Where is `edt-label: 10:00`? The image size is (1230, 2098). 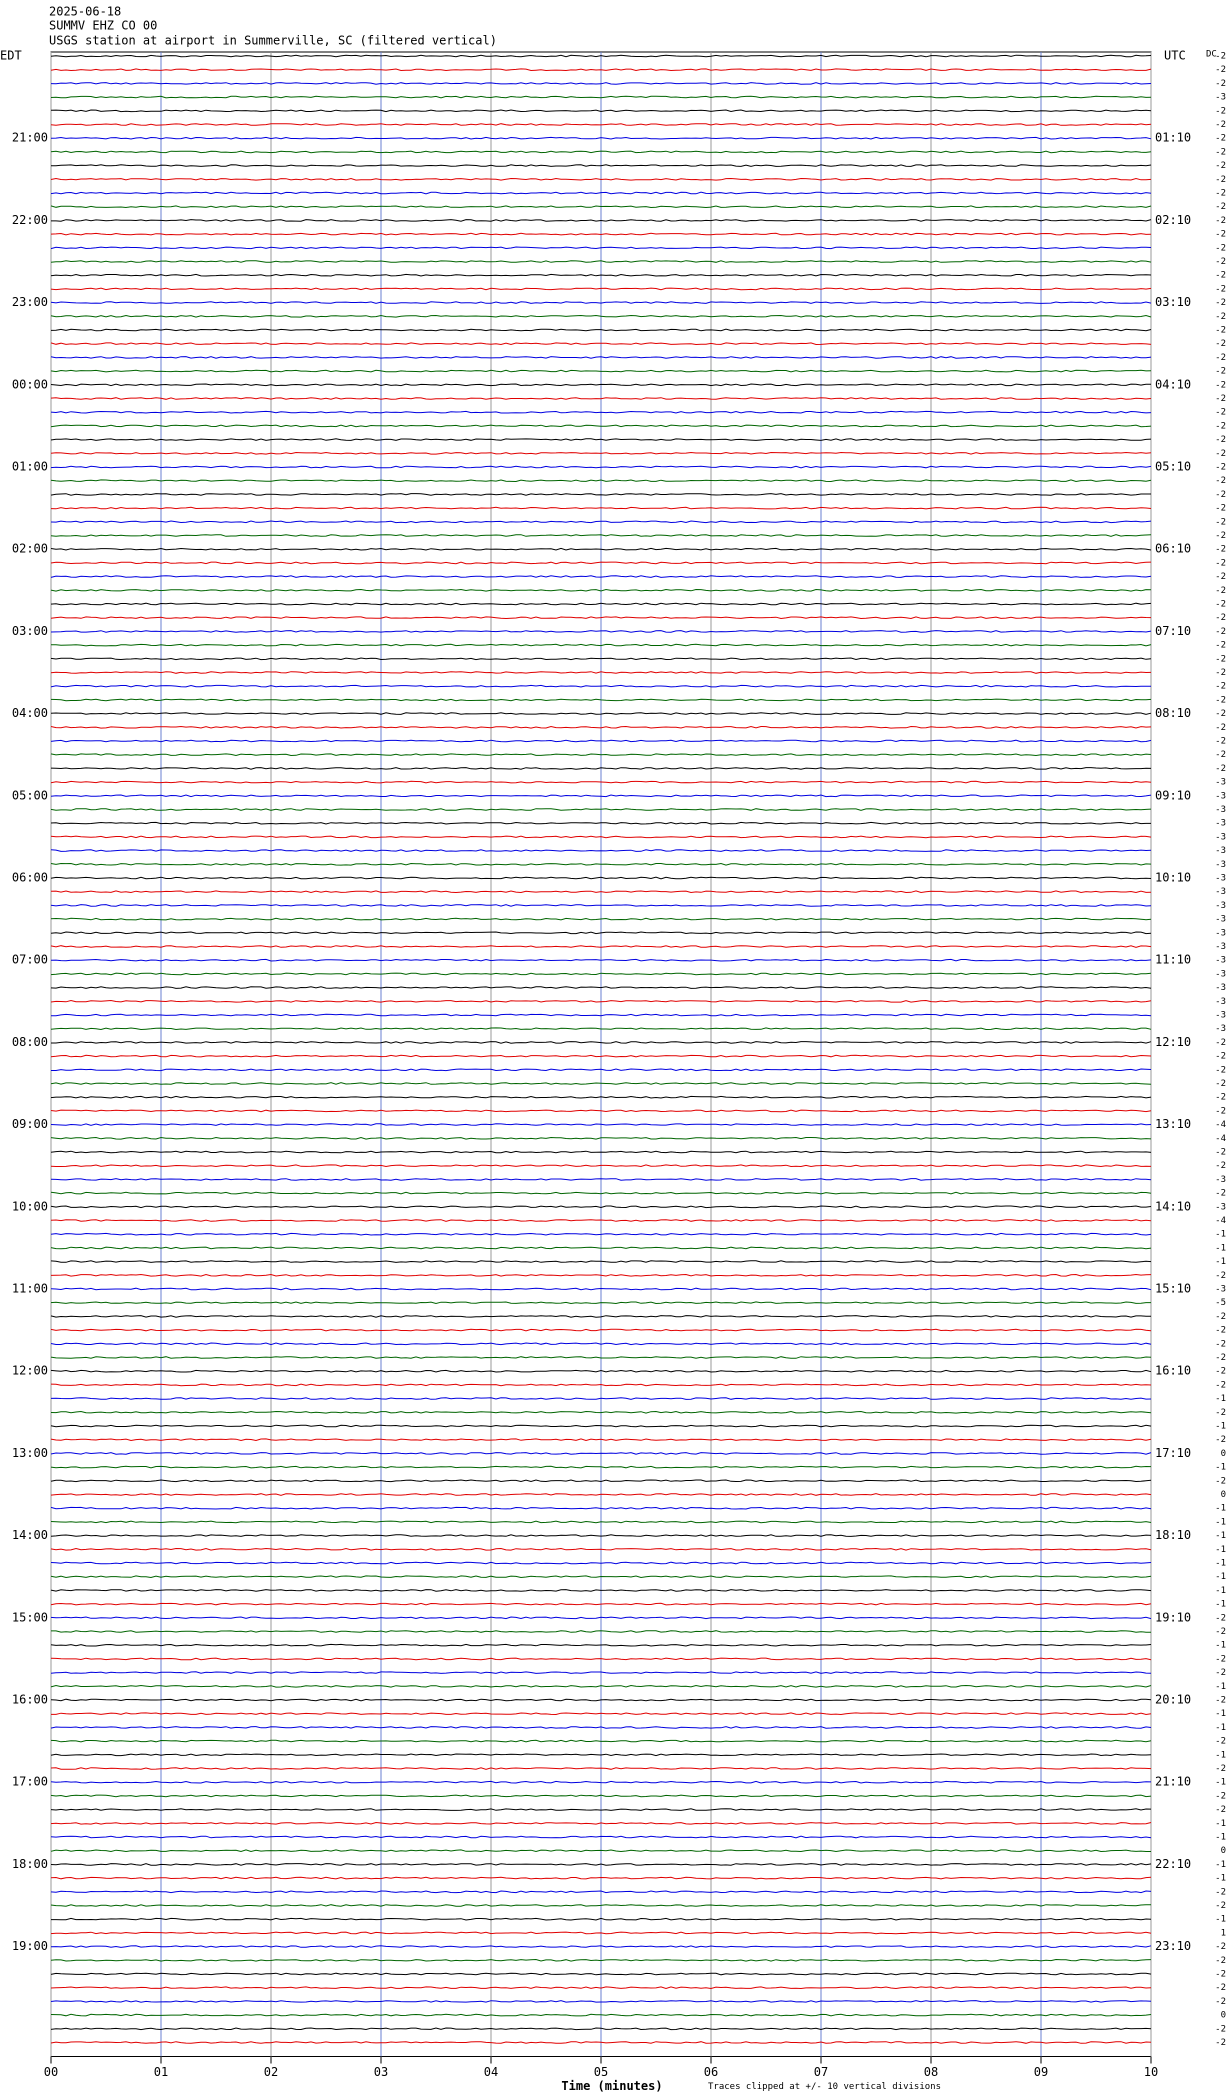 edt-label: 10:00 is located at coordinates (30, 1206).